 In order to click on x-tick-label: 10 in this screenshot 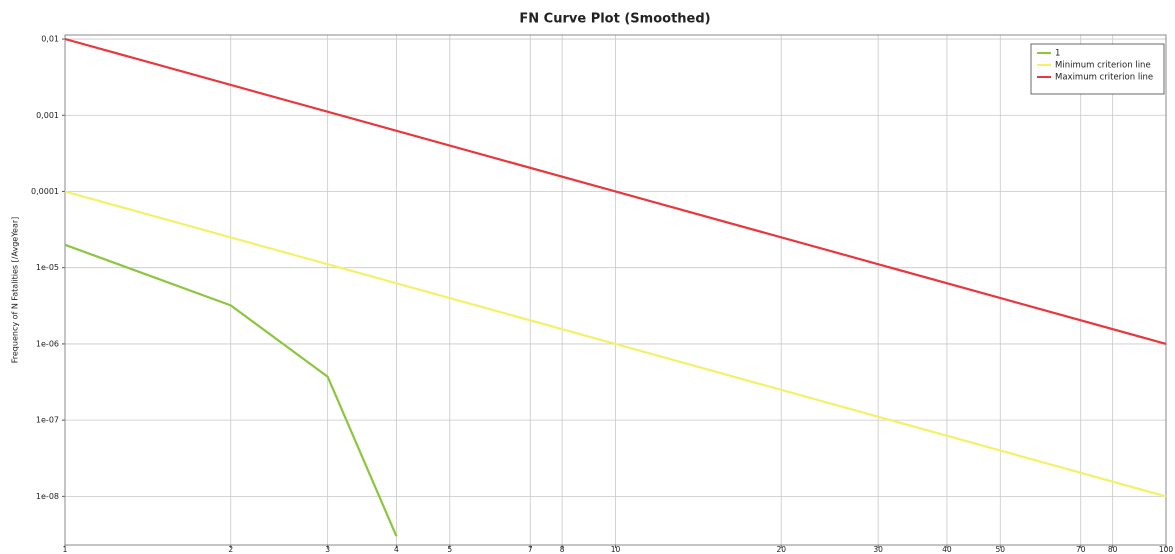, I will do `click(616, 549)`.